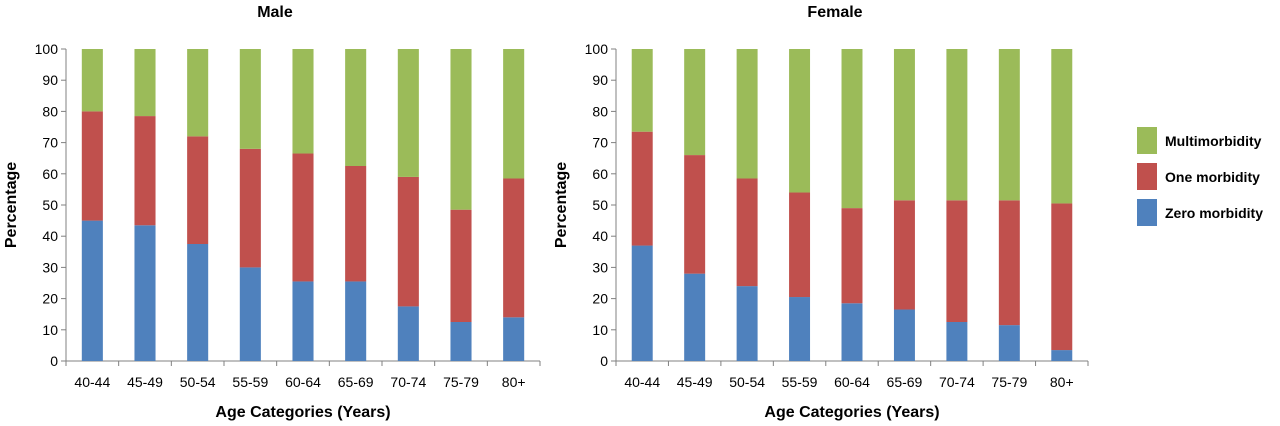  Describe the element at coordinates (1213, 141) in the screenshot. I see `legend-label-multimorbidity: Multimorbidity` at that location.